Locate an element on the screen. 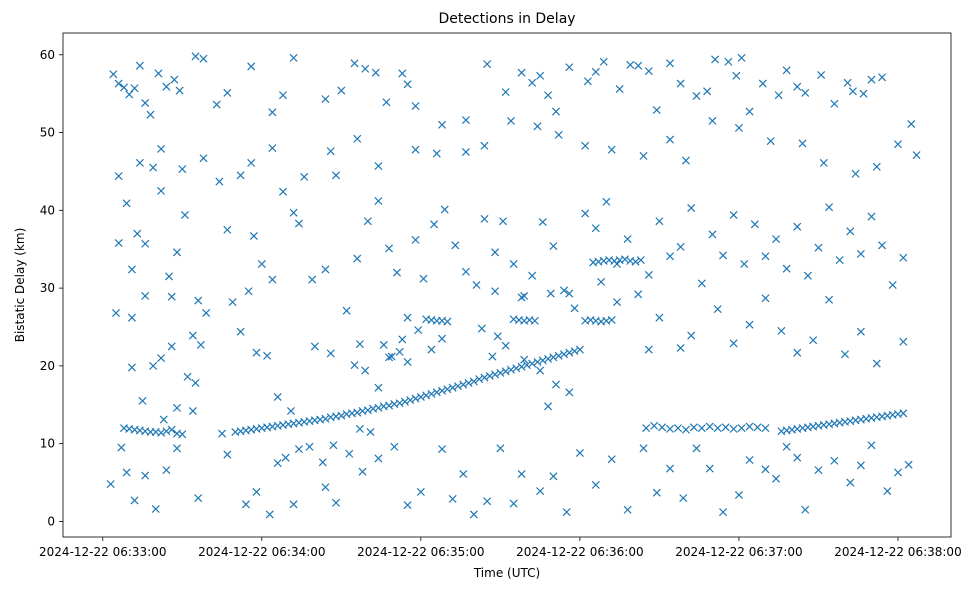 The width and height of the screenshot is (979, 590). y-tick-label: 0 is located at coordinates (51, 521).